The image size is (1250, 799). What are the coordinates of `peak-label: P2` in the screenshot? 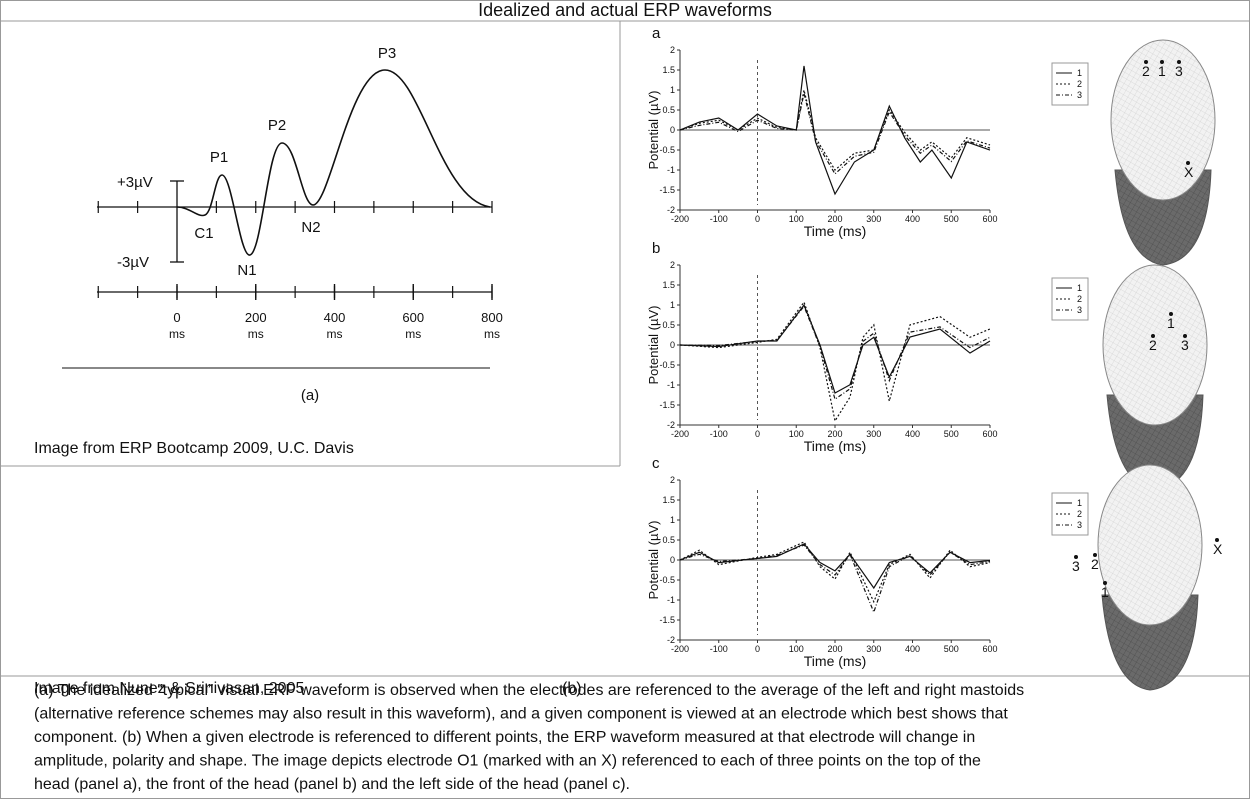 It's located at (277, 125).